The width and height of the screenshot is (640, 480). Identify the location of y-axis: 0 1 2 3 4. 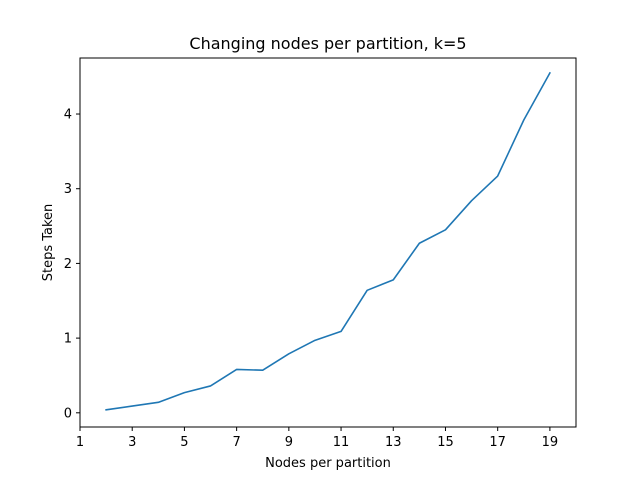
(72, 264).